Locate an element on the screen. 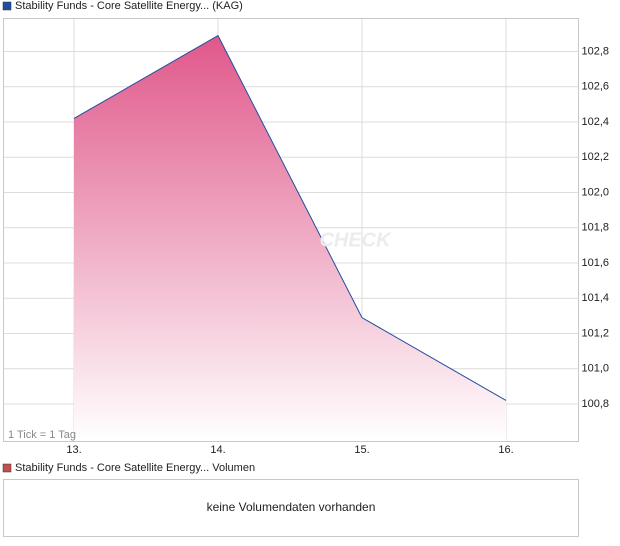  x-tick-label: 14. is located at coordinates (217, 450).